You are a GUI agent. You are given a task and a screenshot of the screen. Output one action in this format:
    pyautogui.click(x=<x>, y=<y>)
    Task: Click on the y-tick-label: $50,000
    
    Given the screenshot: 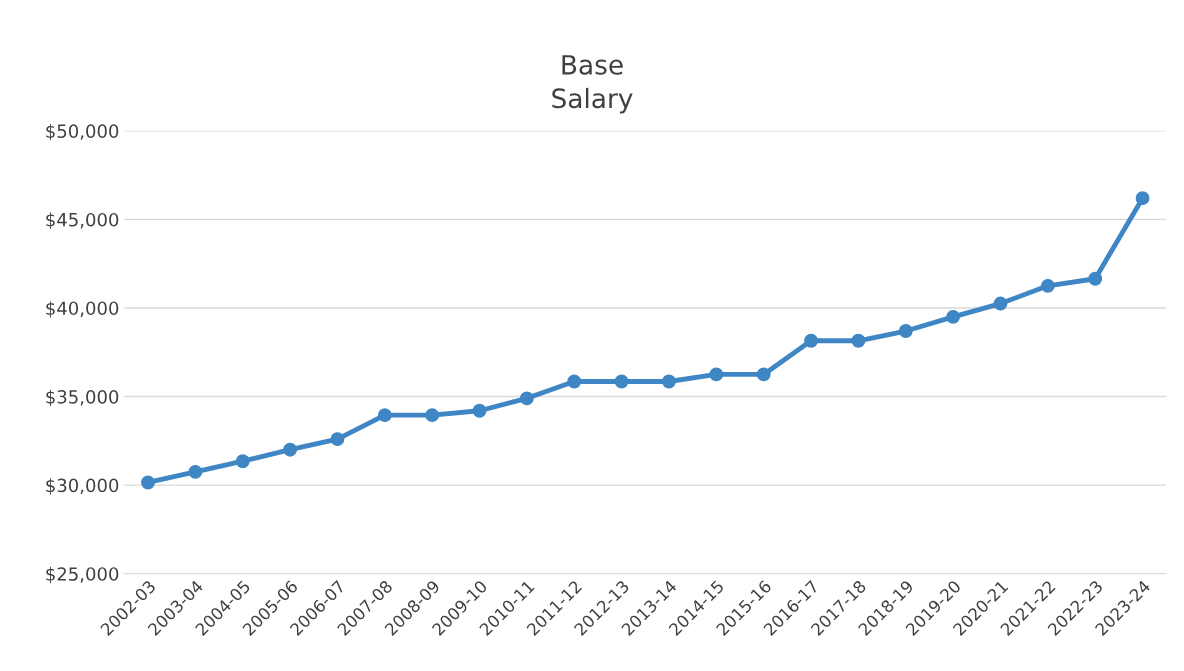 What is the action you would take?
    pyautogui.click(x=82, y=132)
    